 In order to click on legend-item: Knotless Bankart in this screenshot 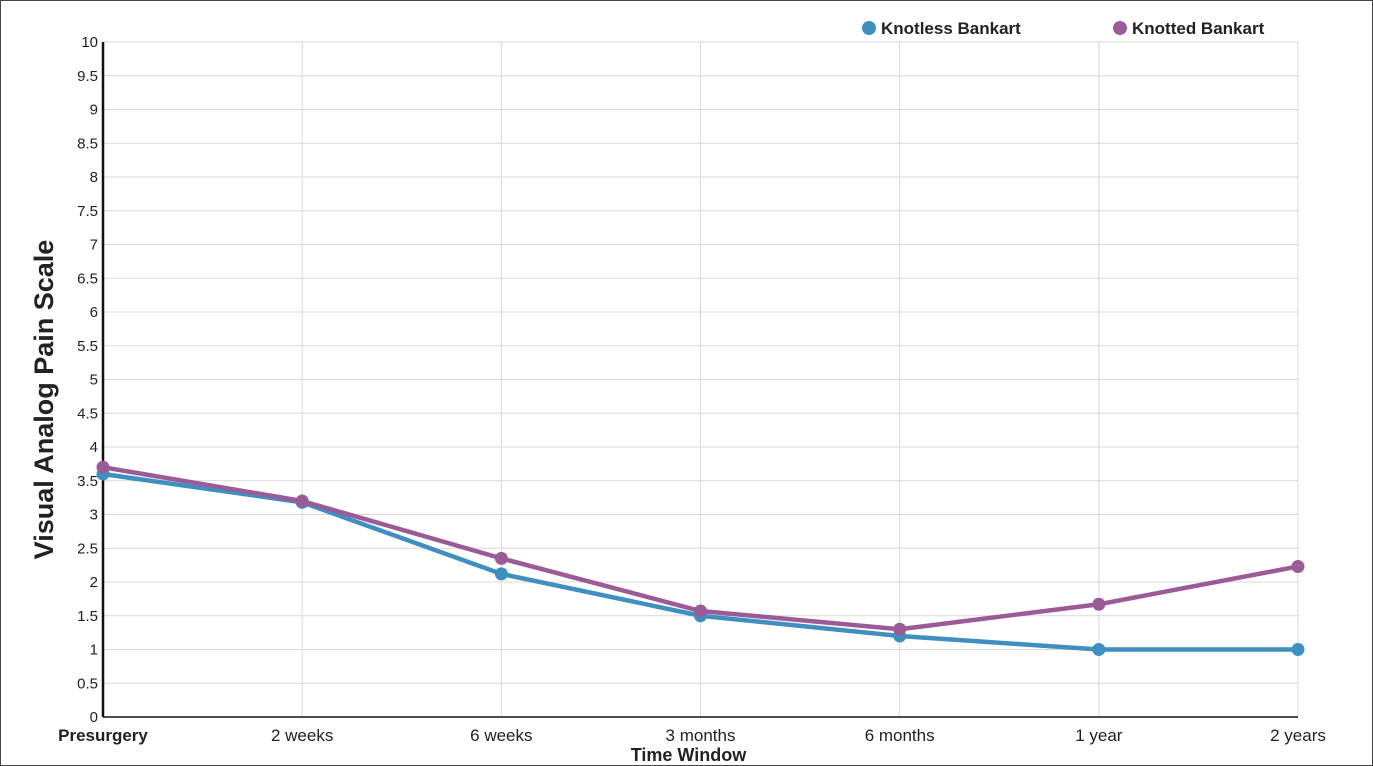, I will do `click(941, 28)`.